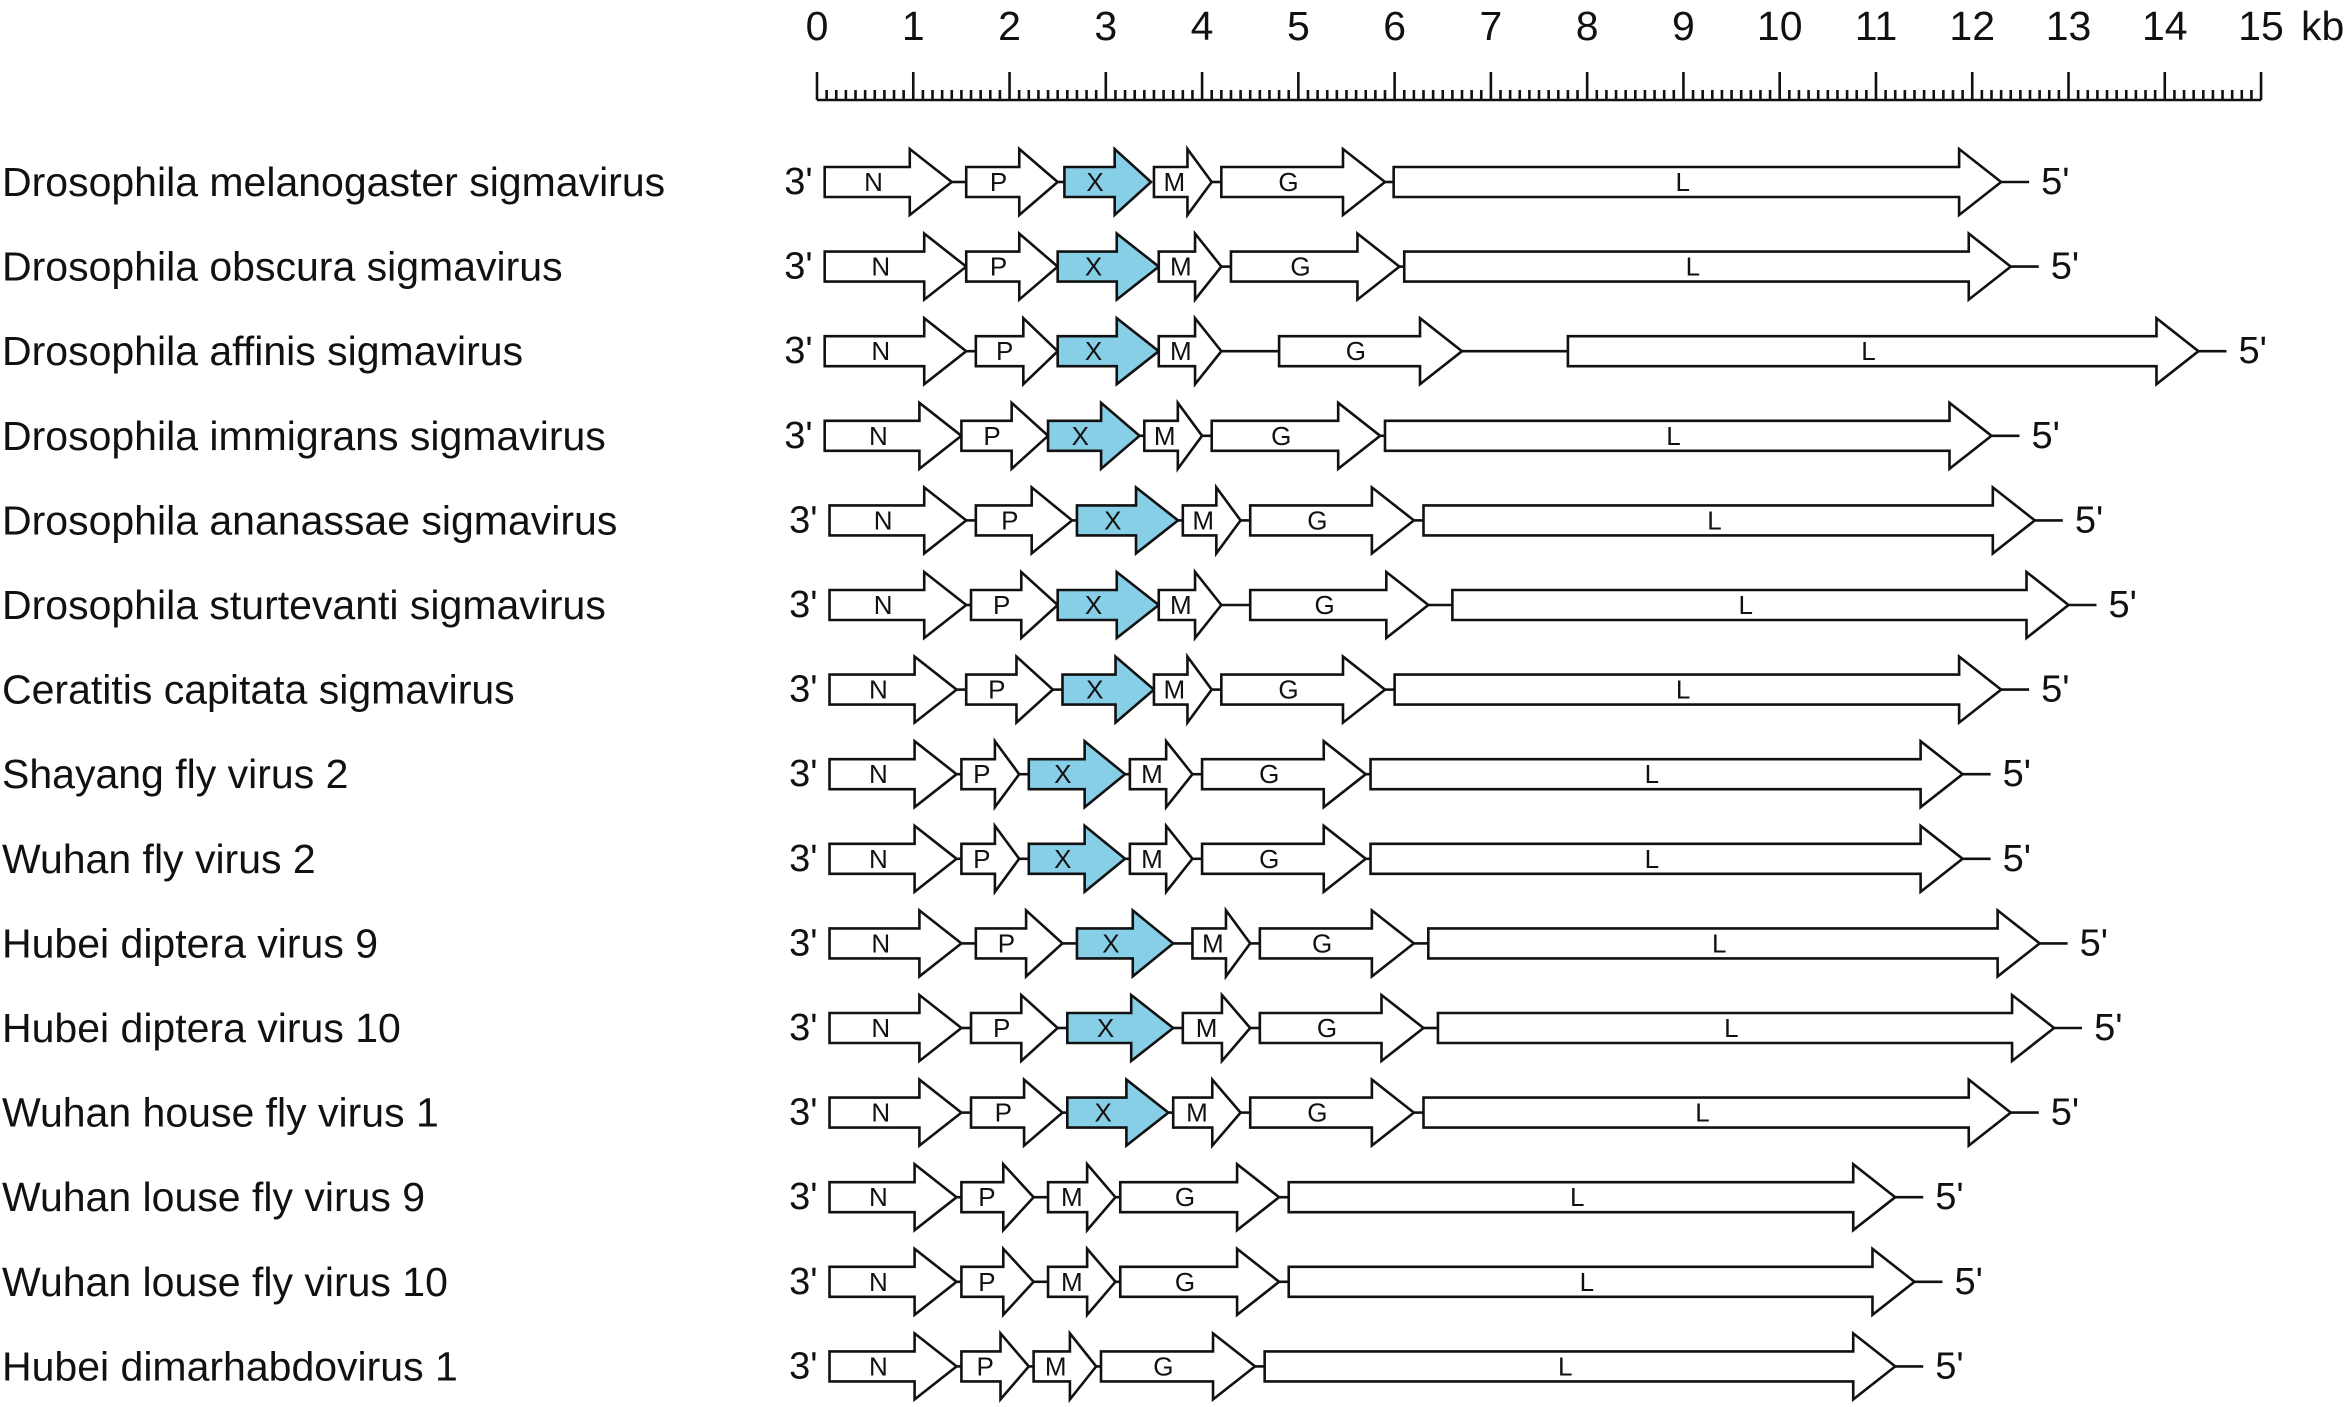 This screenshot has height=1407, width=2346. Describe the element at coordinates (262, 351) in the screenshot. I see `virus-name: Drosophila affinis sigmavirus` at that location.